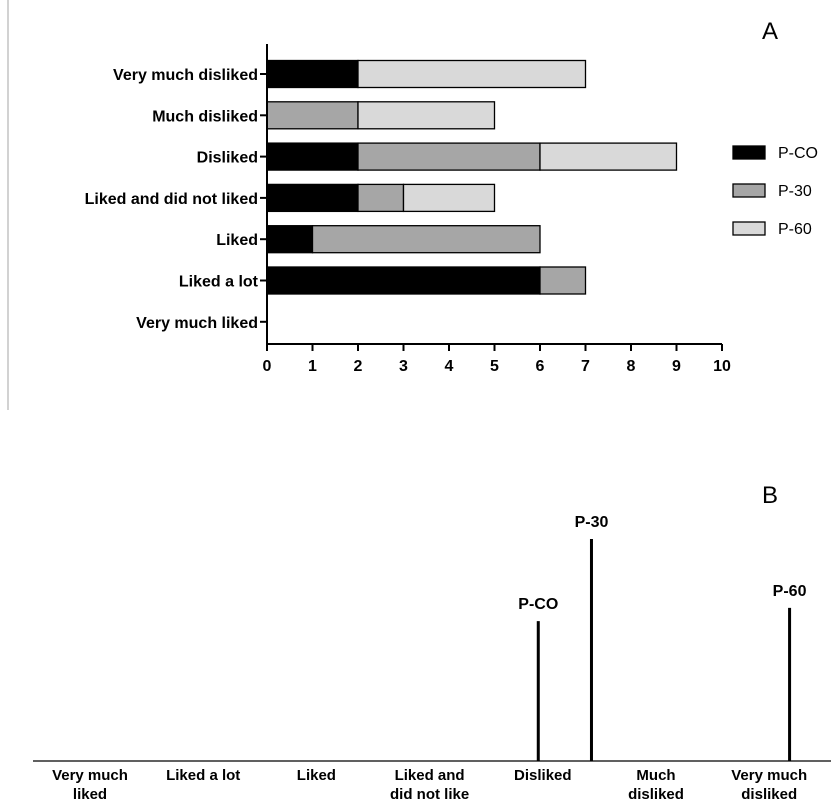 Image resolution: width=831 pixels, height=806 pixels. I want to click on b-category-label-line: Liked, so click(316, 775).